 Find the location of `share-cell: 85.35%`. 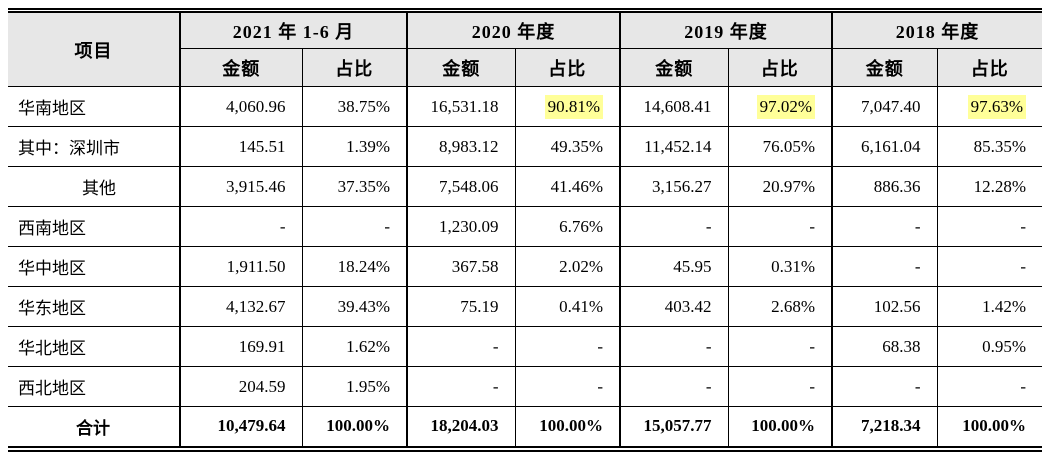

share-cell: 85.35% is located at coordinates (989, 146).